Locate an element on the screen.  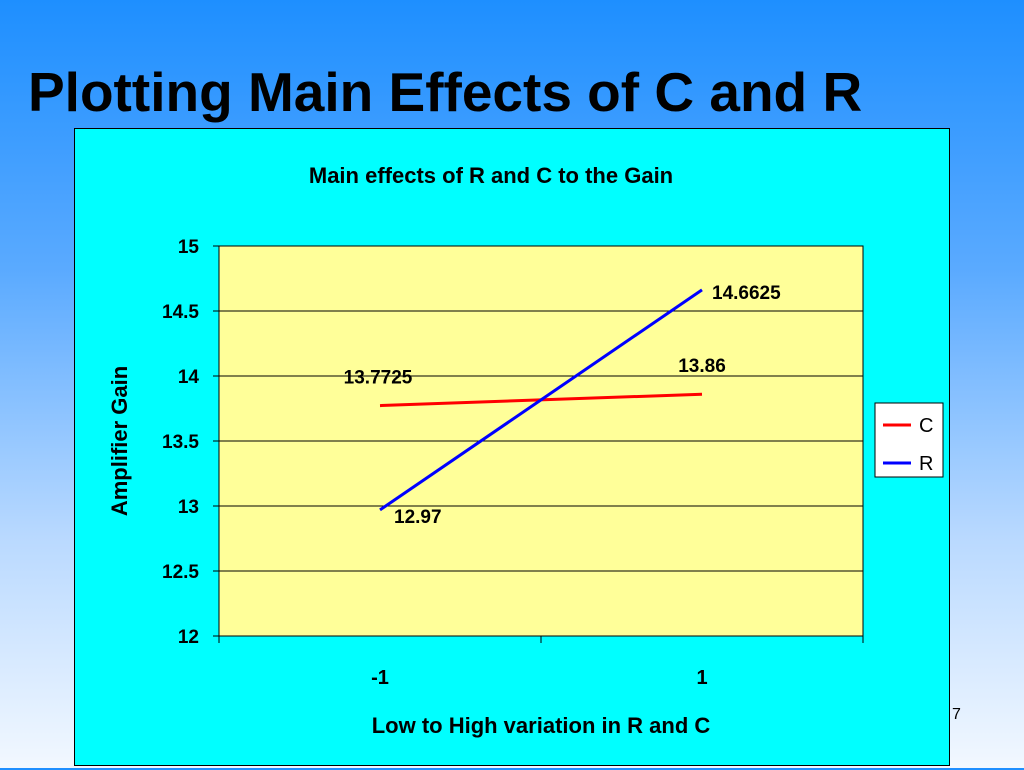
data-label: 12.97 is located at coordinates (418, 517).